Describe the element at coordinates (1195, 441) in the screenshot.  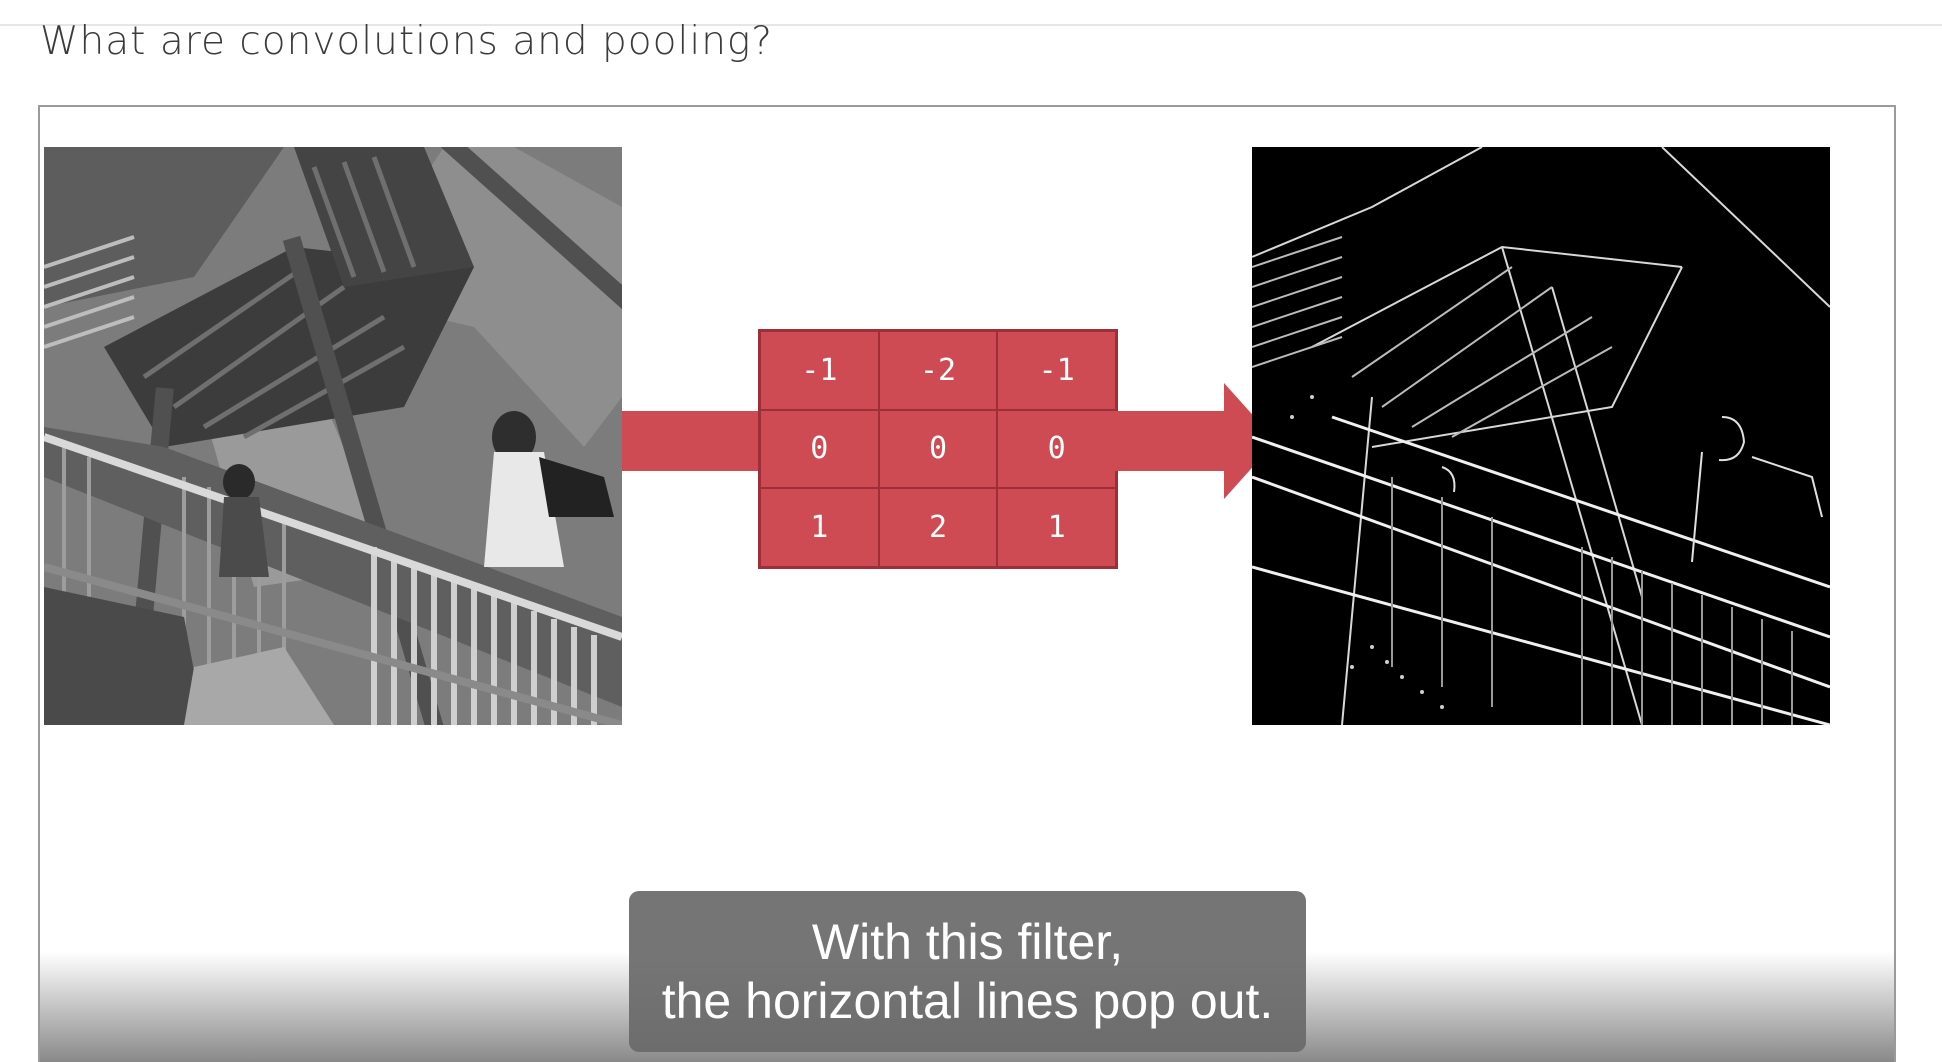
I see `output-arrow` at that location.